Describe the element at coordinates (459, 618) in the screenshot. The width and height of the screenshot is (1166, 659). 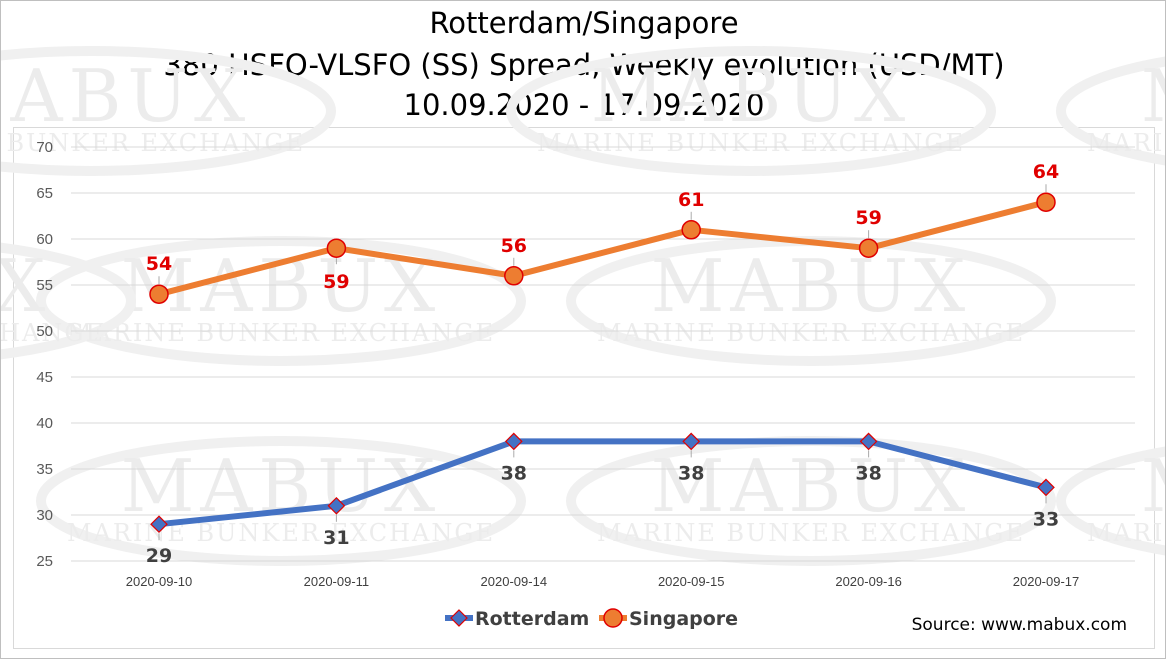
I see `legend-marker-rotterdam` at that location.